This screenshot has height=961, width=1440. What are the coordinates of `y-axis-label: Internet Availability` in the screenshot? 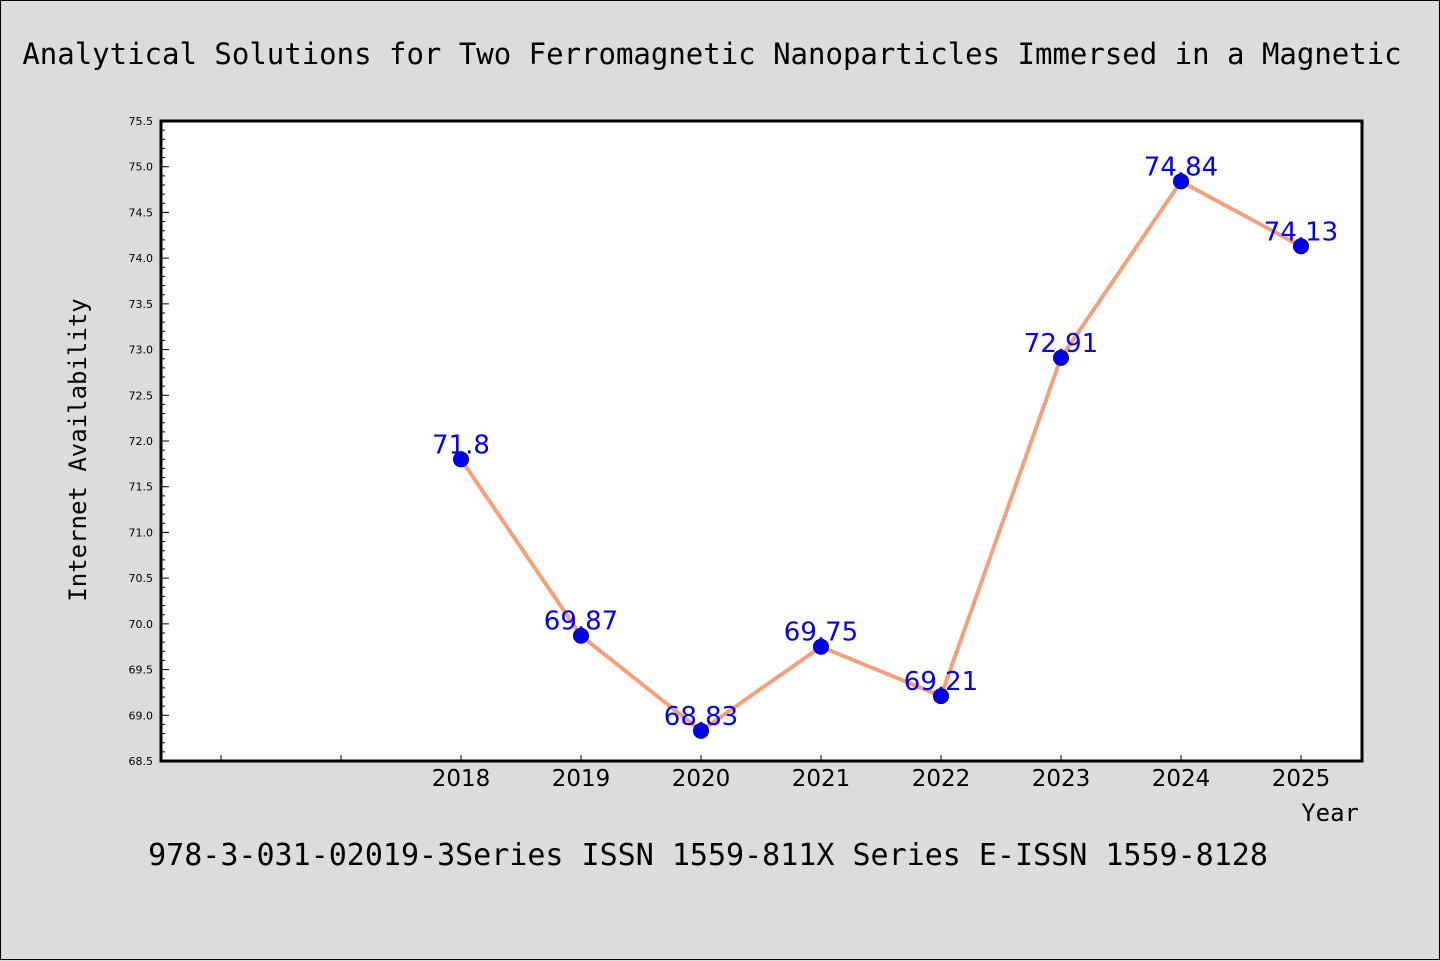 It's located at (78, 449).